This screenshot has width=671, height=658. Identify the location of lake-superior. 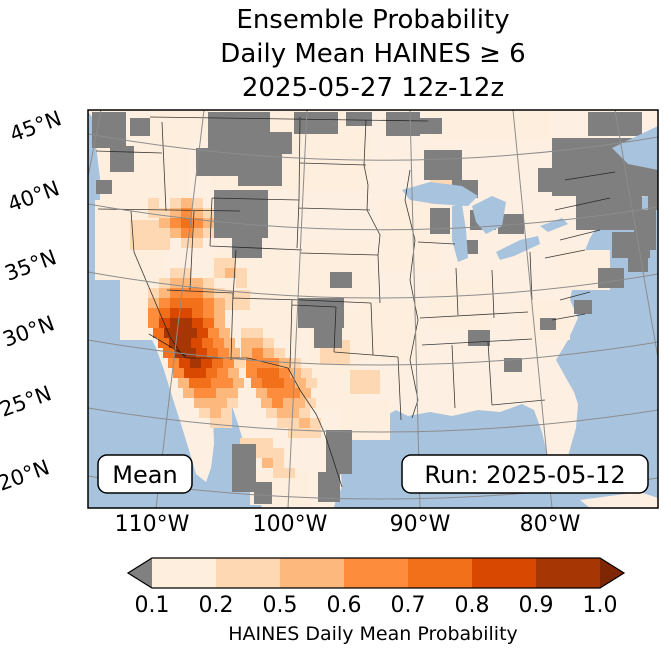
(440, 194).